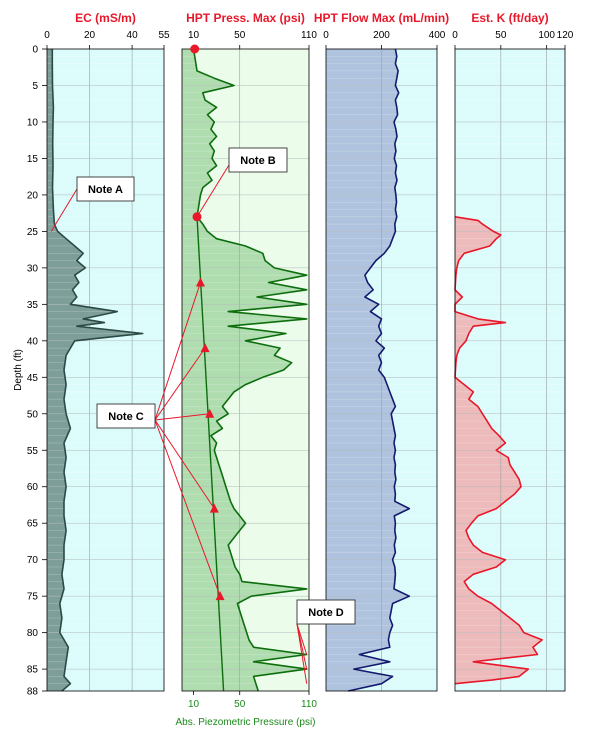  What do you see at coordinates (33, 378) in the screenshot?
I see `depth-tick-label: 45` at bounding box center [33, 378].